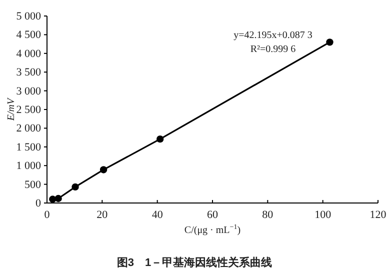 The image size is (389, 273). What do you see at coordinates (29, 35) in the screenshot?
I see `y-tick-label: 4 500` at bounding box center [29, 35].